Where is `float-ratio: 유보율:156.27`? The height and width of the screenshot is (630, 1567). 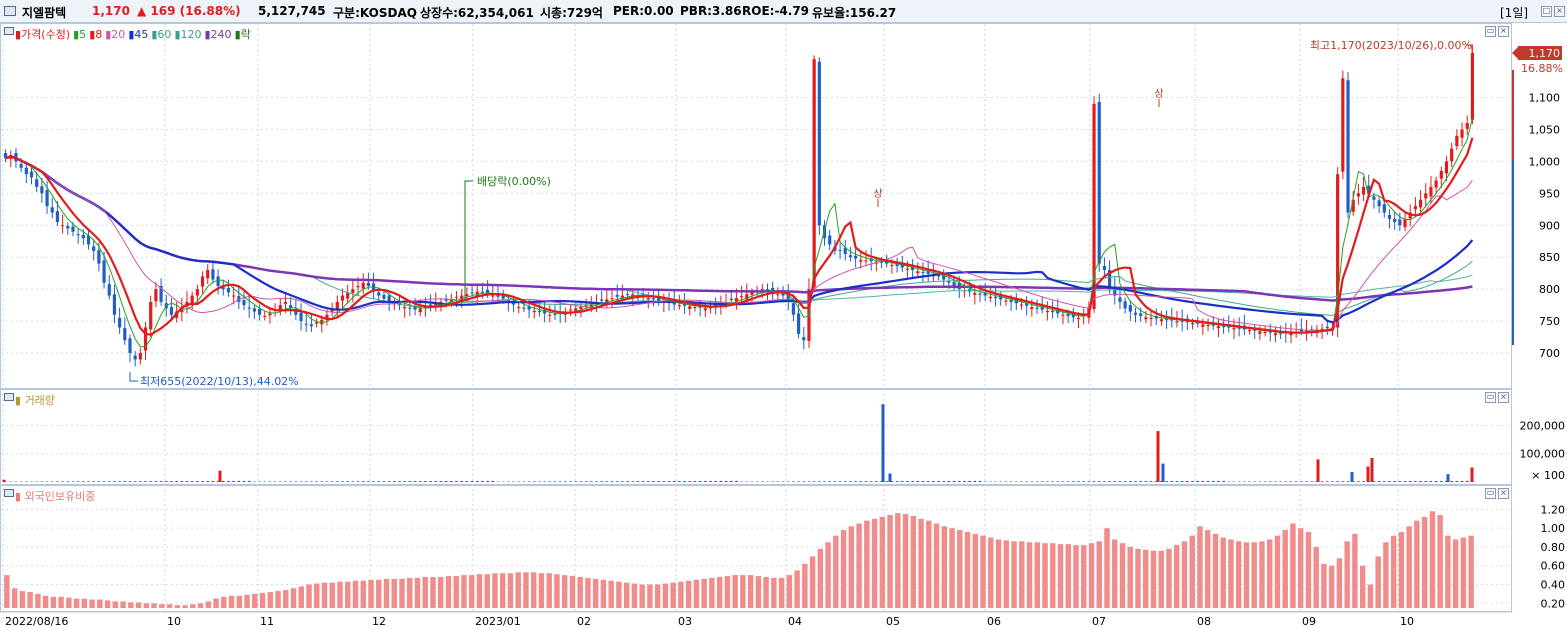 float-ratio: 유보율:156.27 is located at coordinates (854, 13).